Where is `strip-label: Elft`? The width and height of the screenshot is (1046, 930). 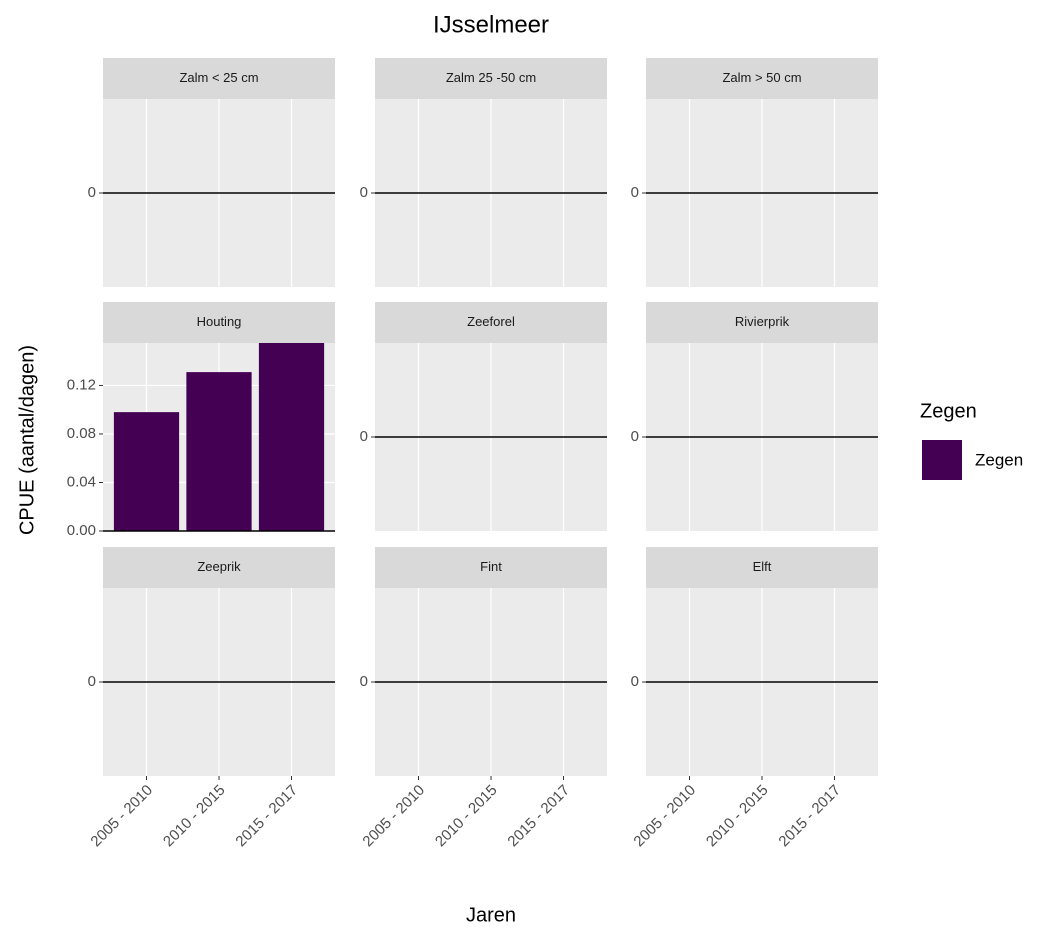 strip-label: Elft is located at coordinates (762, 566).